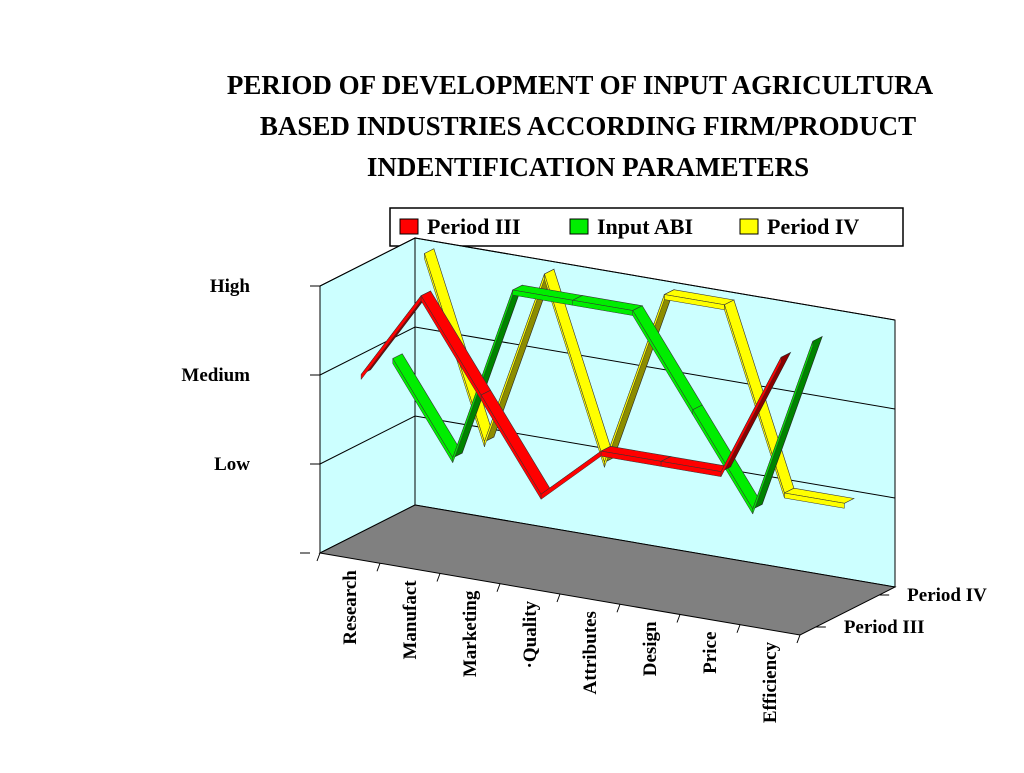  Describe the element at coordinates (770, 682) in the screenshot. I see `x-tick-label: Efficiency` at that location.